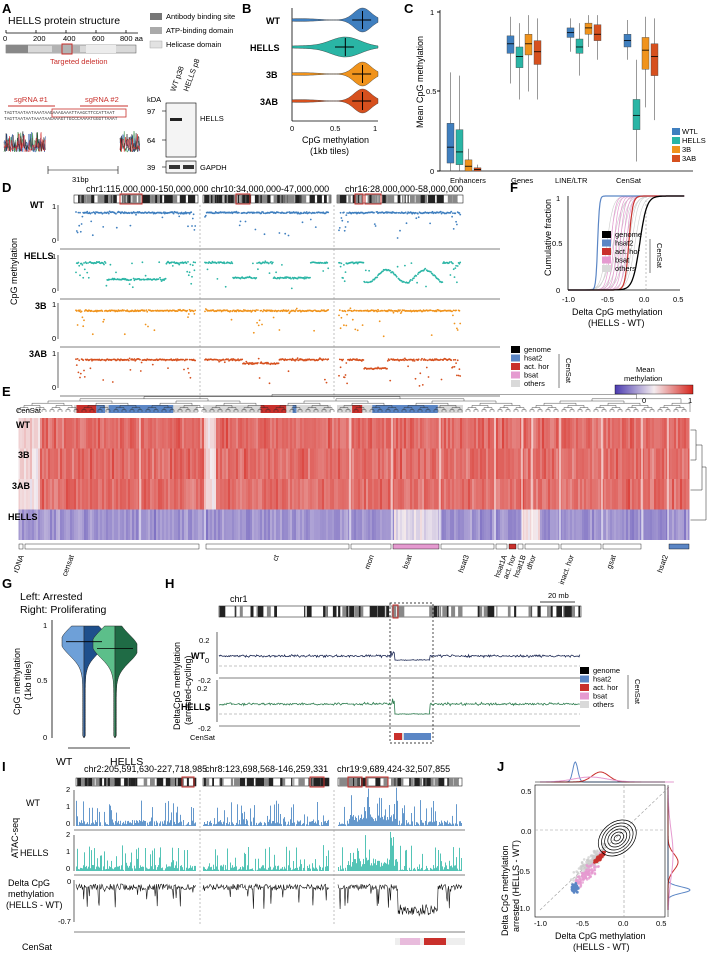 This screenshot has width=709, height=955. Describe the element at coordinates (584, 670) in the screenshot. I see `h-legend-swatch` at that location.